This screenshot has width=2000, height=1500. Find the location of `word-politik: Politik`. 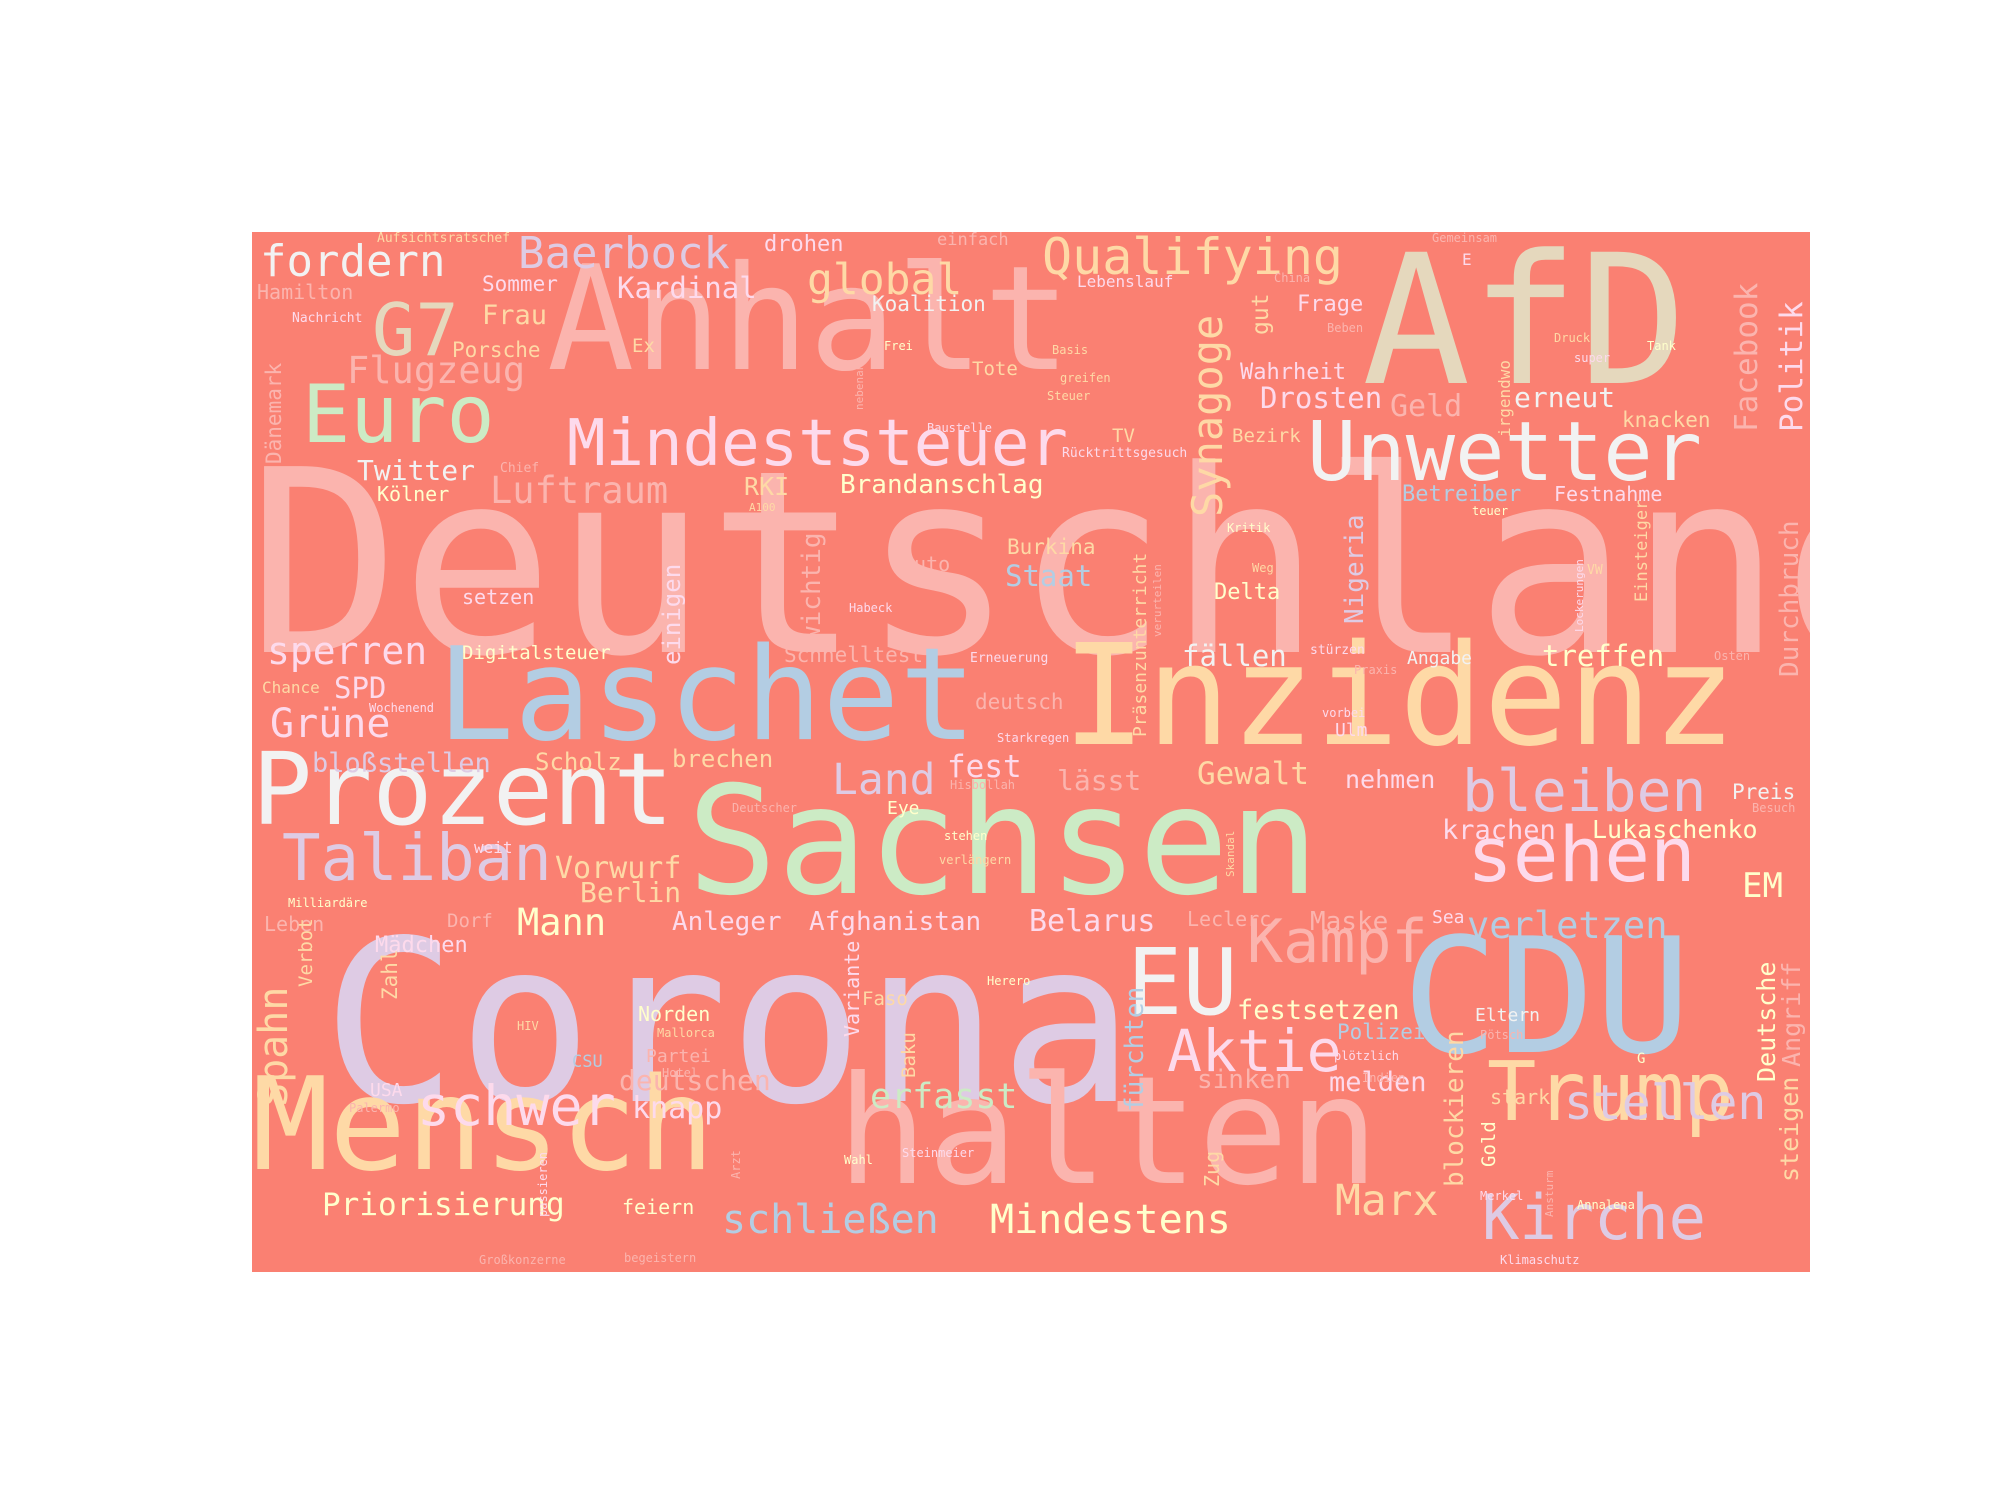

word-politik: Politik is located at coordinates (1792, 366).